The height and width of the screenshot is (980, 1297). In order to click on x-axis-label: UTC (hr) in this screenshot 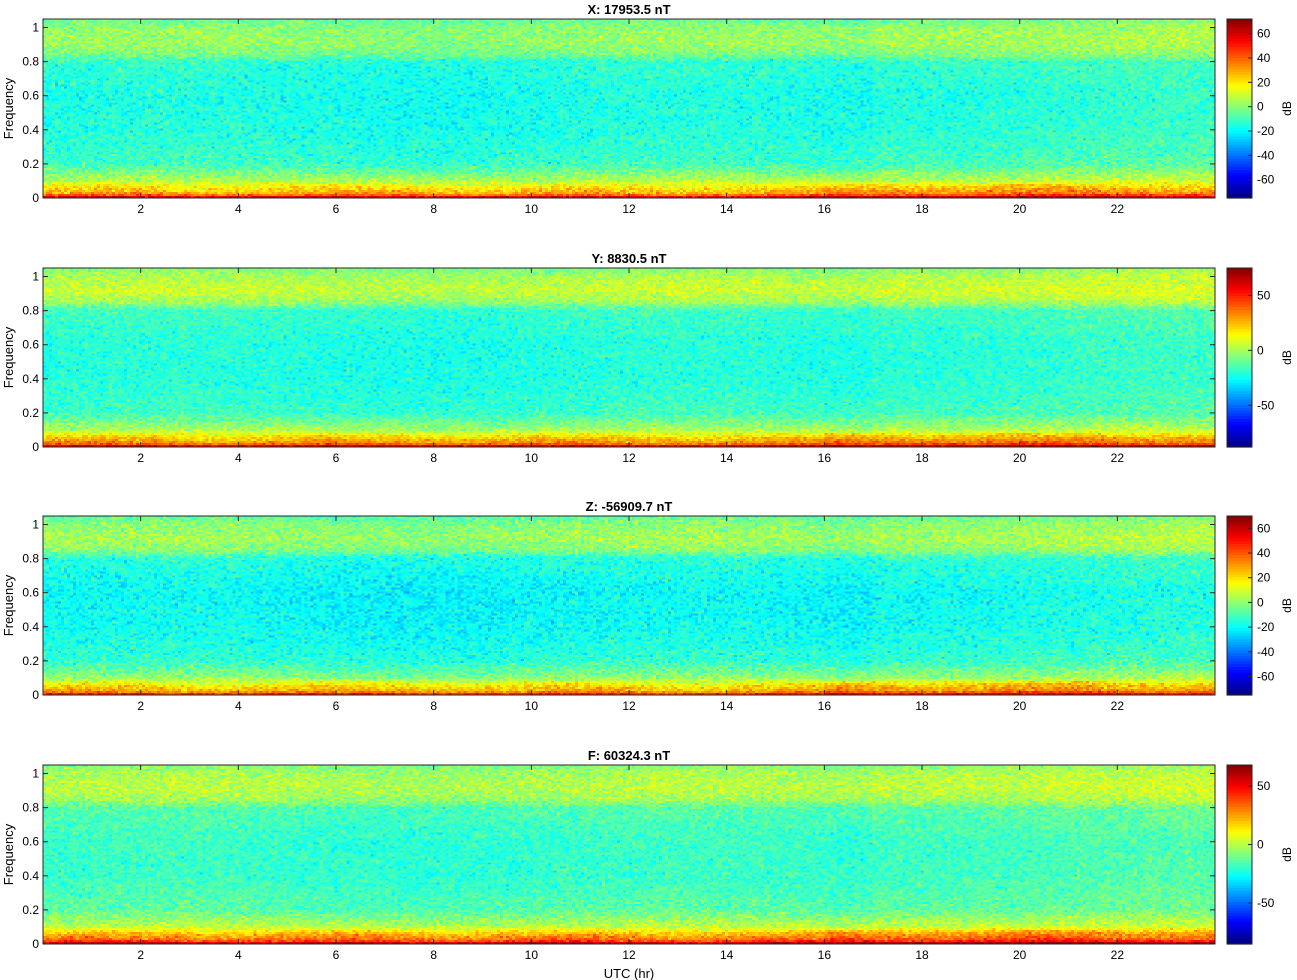, I will do `click(629, 973)`.